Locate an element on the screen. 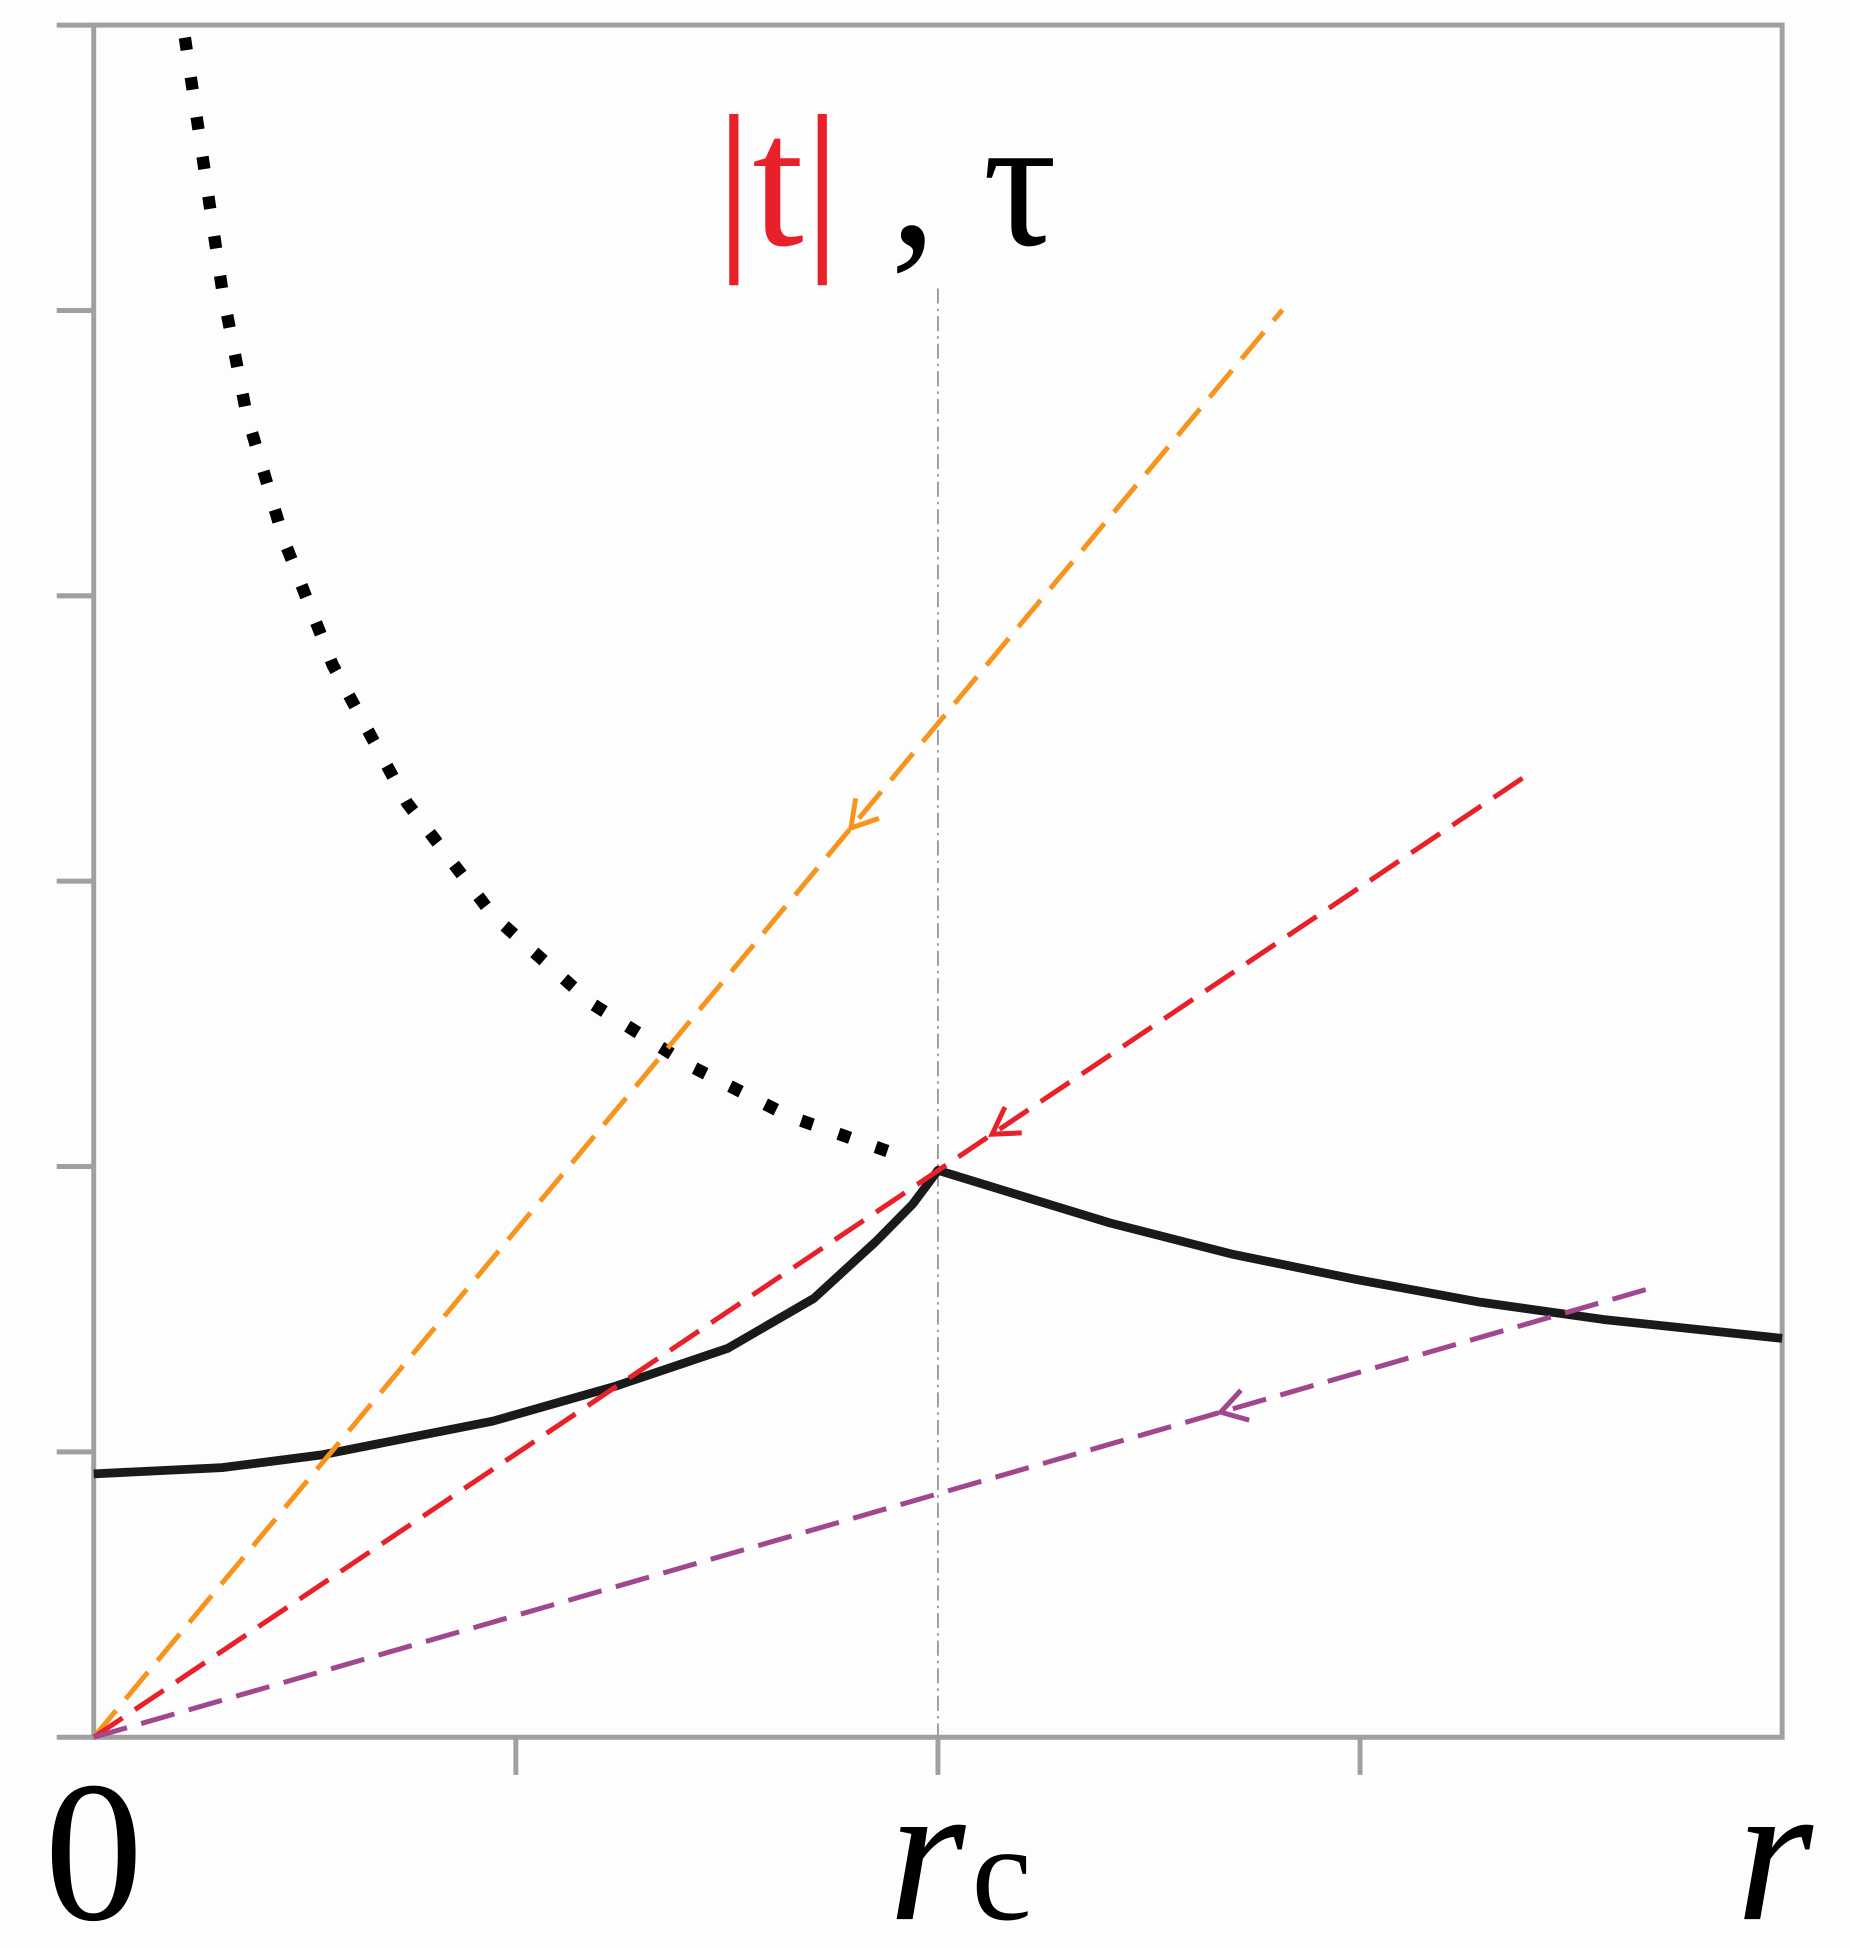 The width and height of the screenshot is (1850, 1948). x-tick-label: r is located at coordinates (1775, 1845).